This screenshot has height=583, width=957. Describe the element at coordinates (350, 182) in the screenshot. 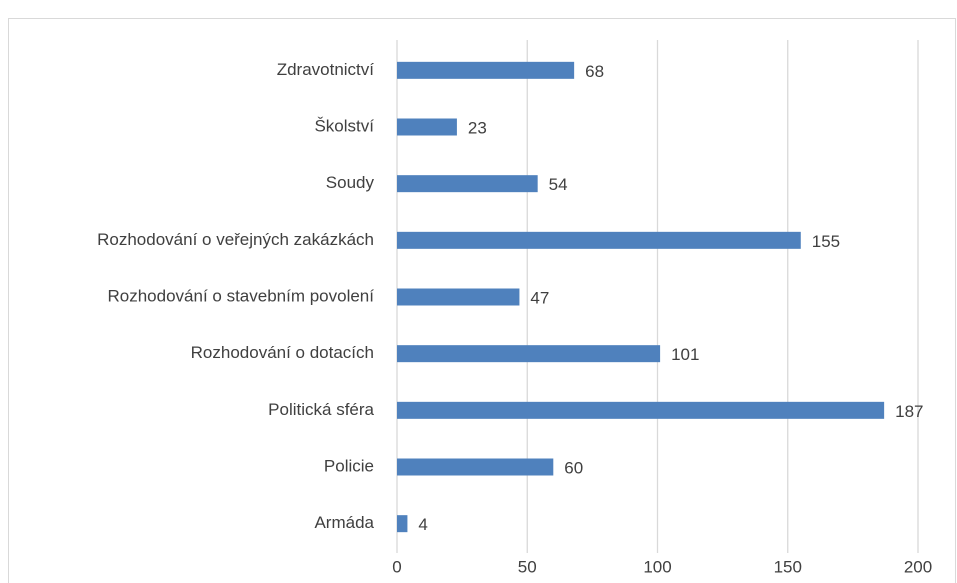

I see `y-tick-label: Soudy` at that location.